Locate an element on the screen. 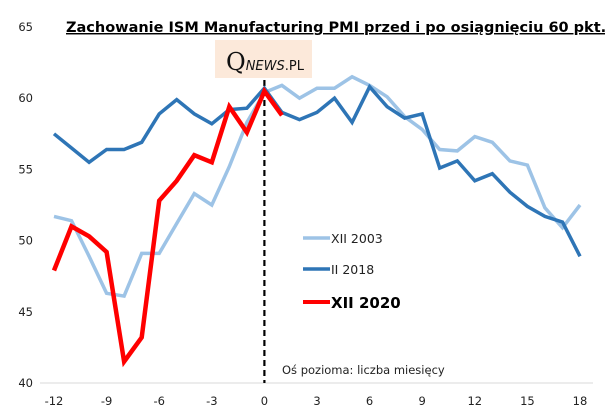 This screenshot has width=605, height=416. y-tick-label: 45 is located at coordinates (25, 312).